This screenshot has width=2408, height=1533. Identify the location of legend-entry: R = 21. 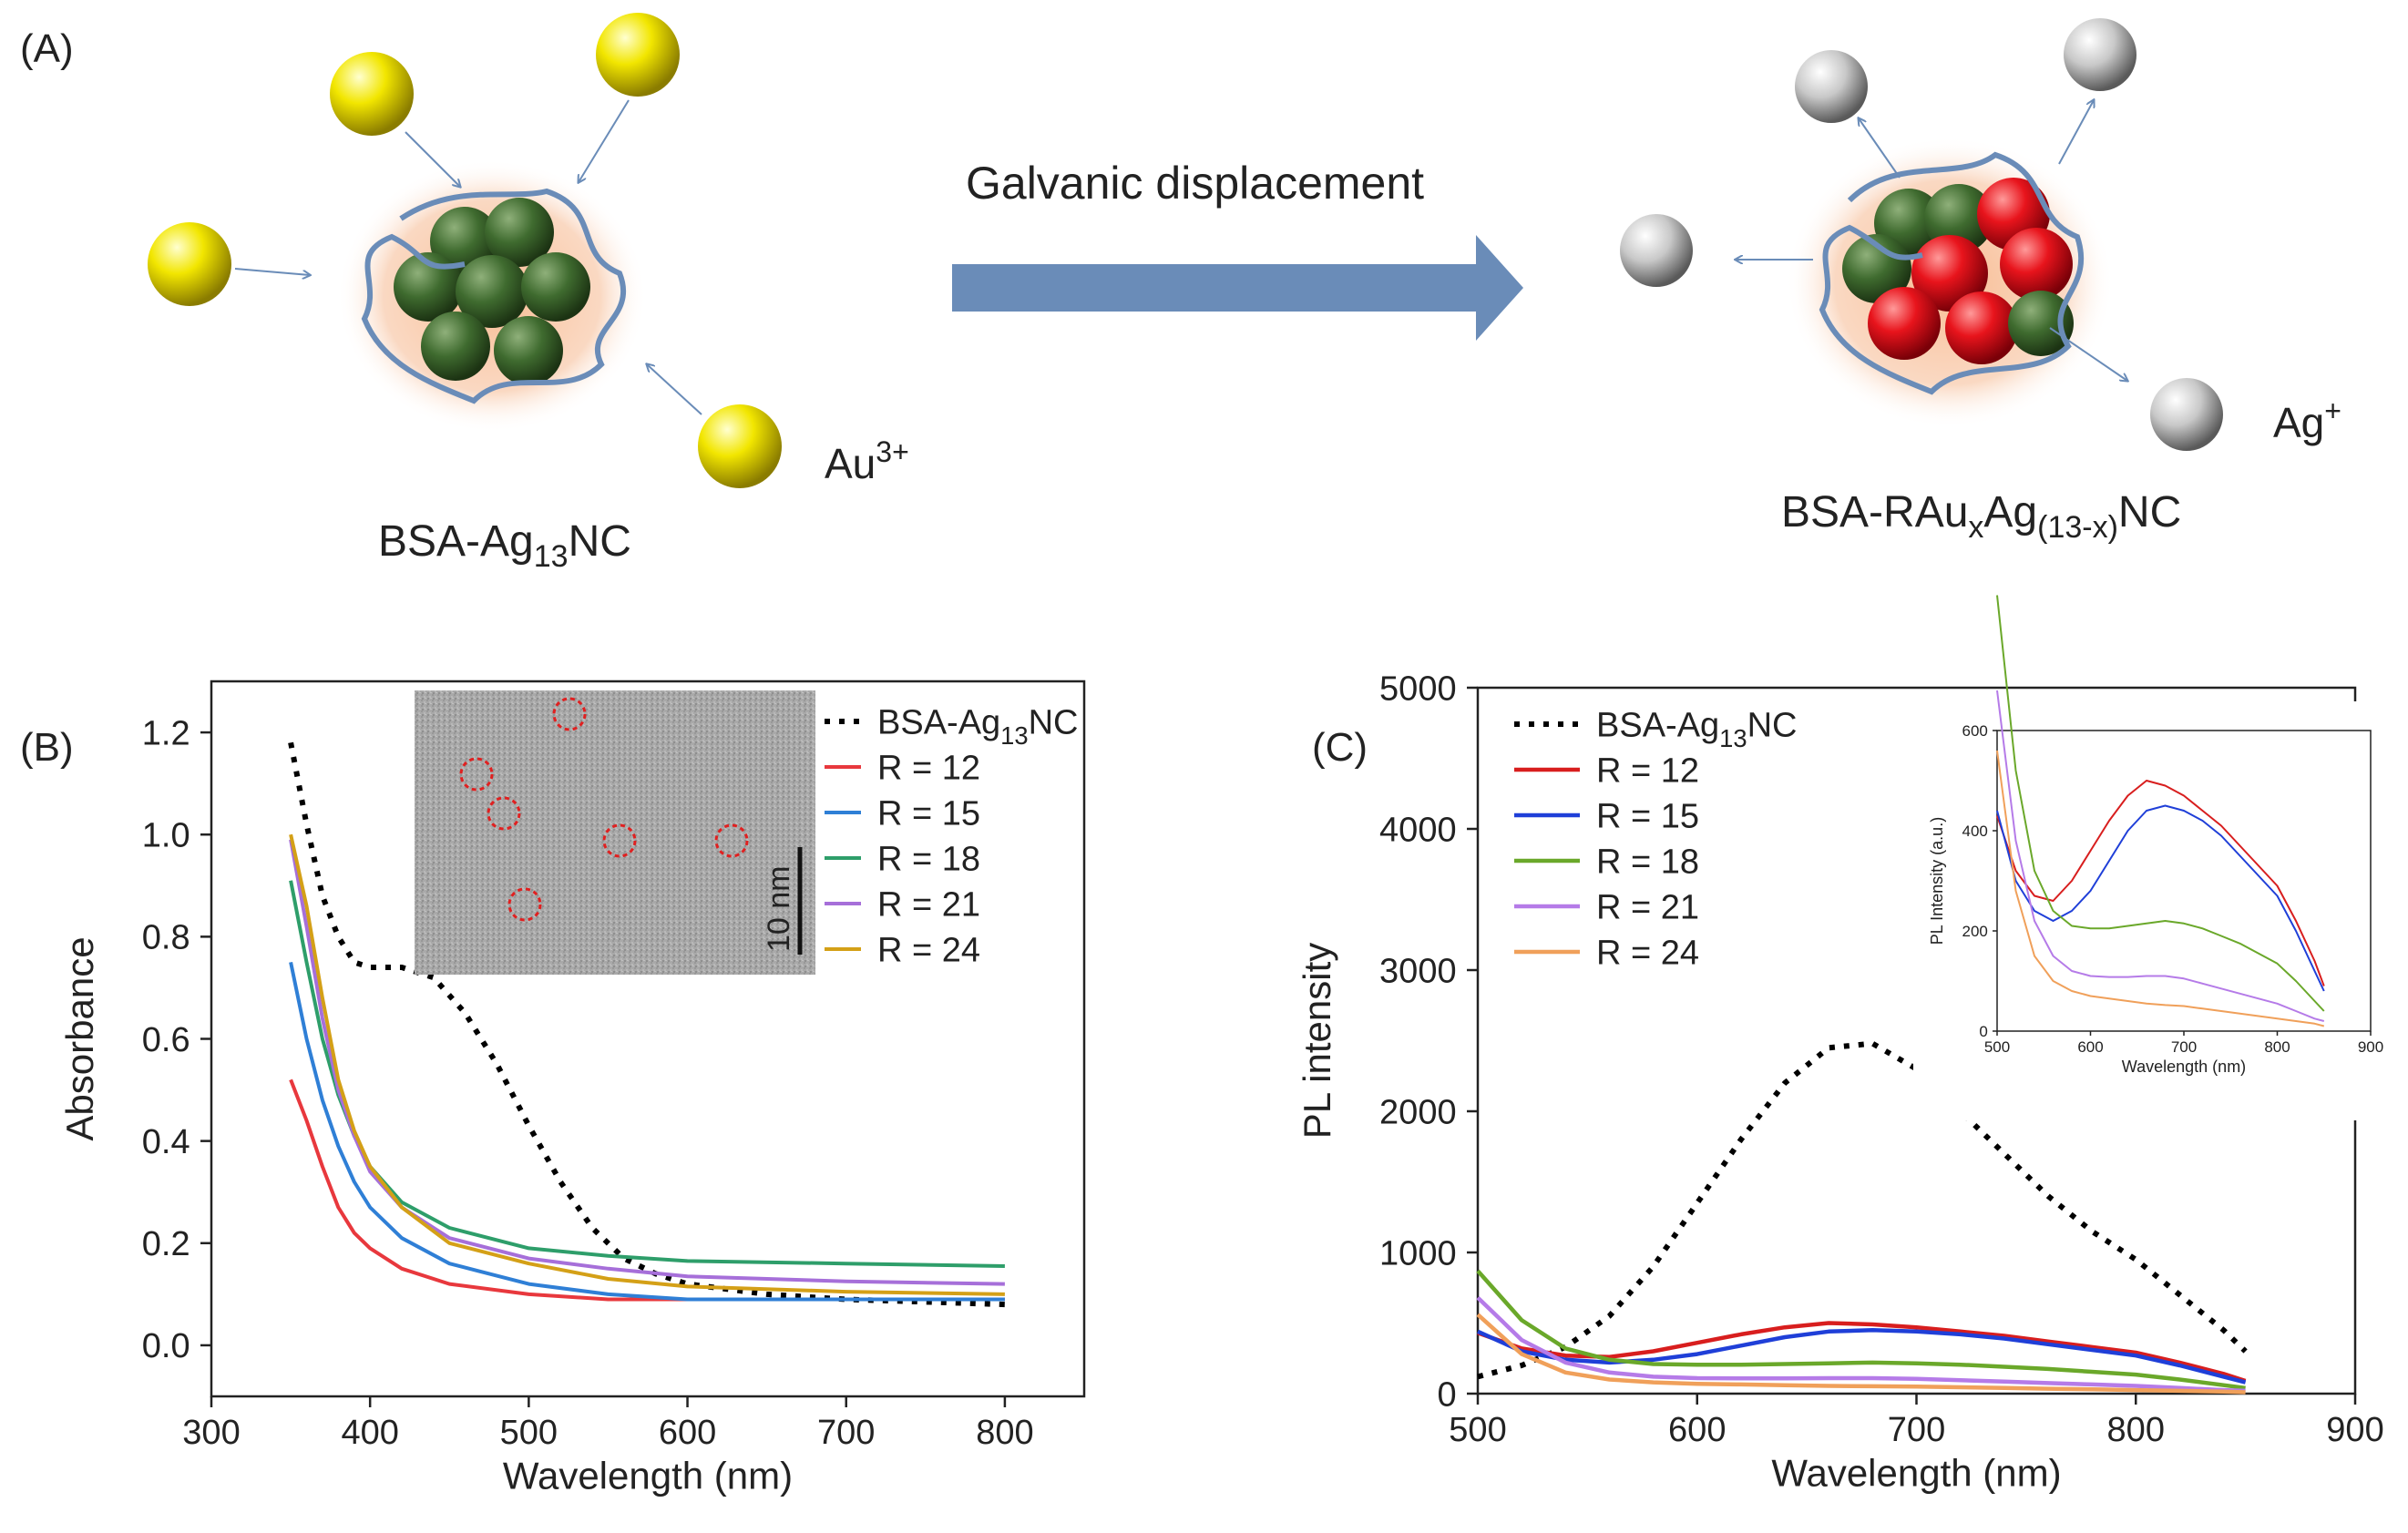
(1647, 908).